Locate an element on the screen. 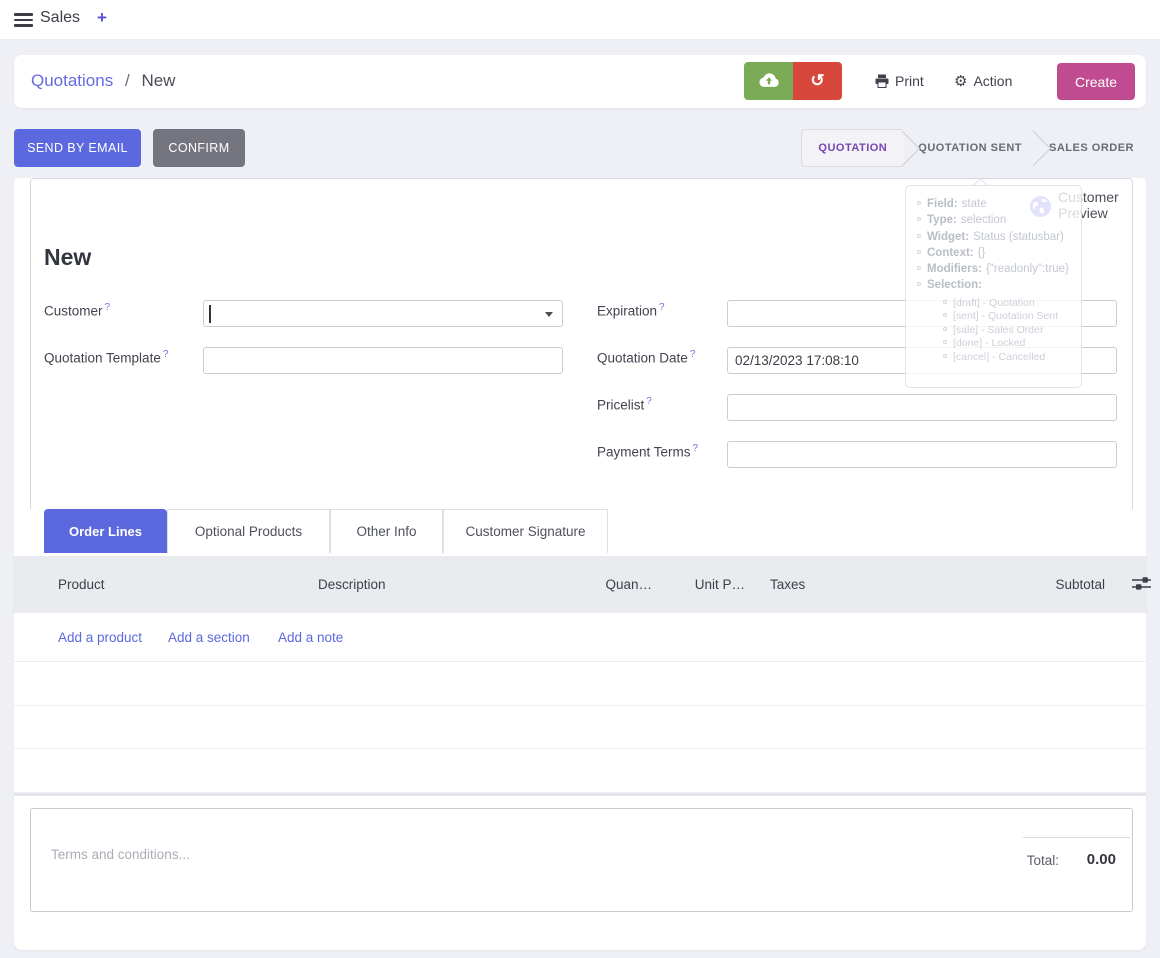  quotation-date-value: 02/13/2023 17:08:10 is located at coordinates (797, 360).